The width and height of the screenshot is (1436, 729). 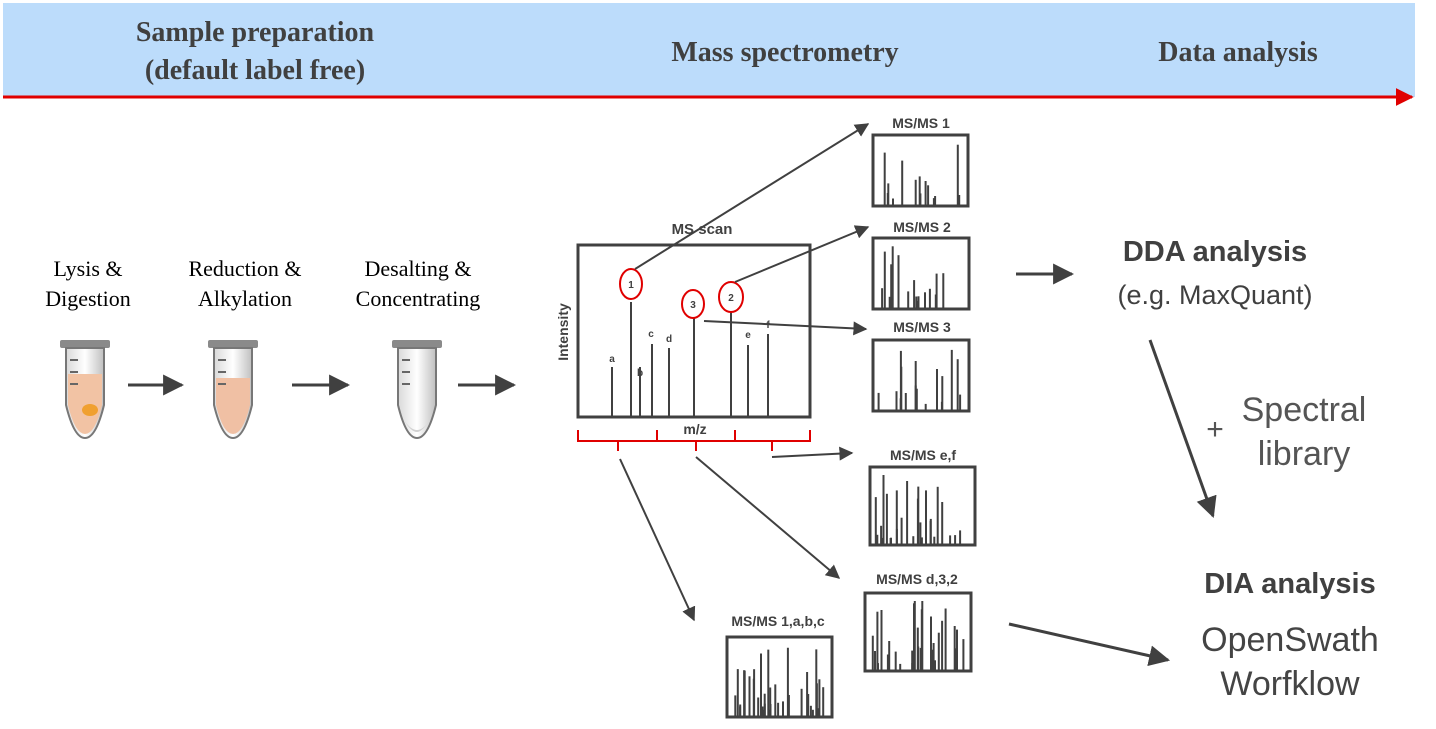 What do you see at coordinates (233, 390) in the screenshot?
I see `tube-reduction-icon` at bounding box center [233, 390].